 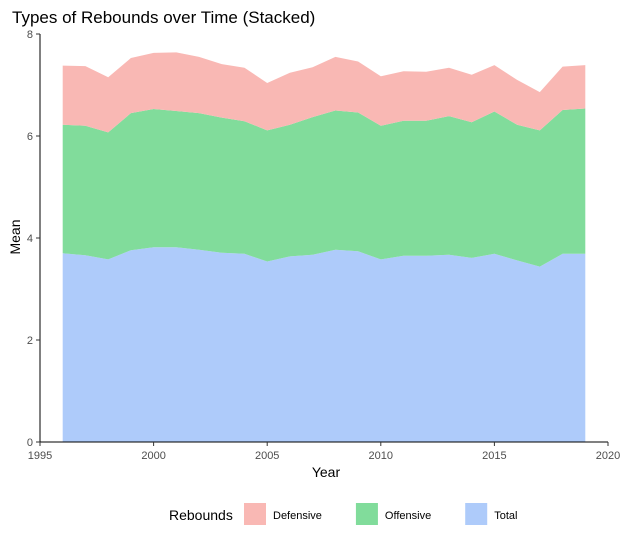 I want to click on legend-items: Defensive Offensive Total, so click(x=380, y=514).